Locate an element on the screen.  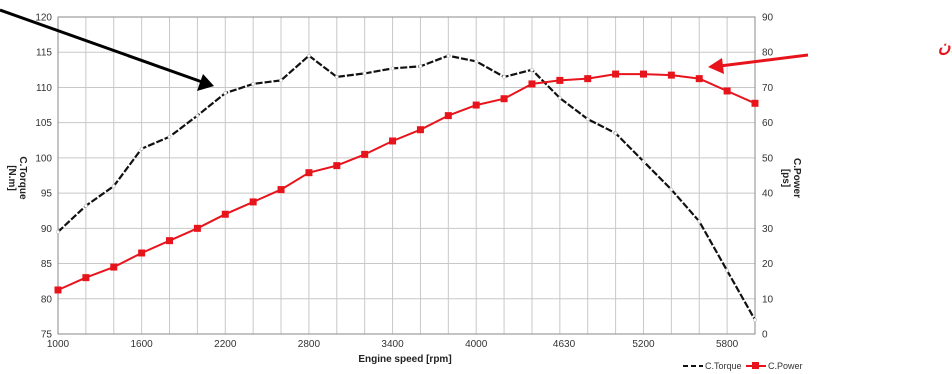
legend-label-torque: C.Torque is located at coordinates (723, 366).